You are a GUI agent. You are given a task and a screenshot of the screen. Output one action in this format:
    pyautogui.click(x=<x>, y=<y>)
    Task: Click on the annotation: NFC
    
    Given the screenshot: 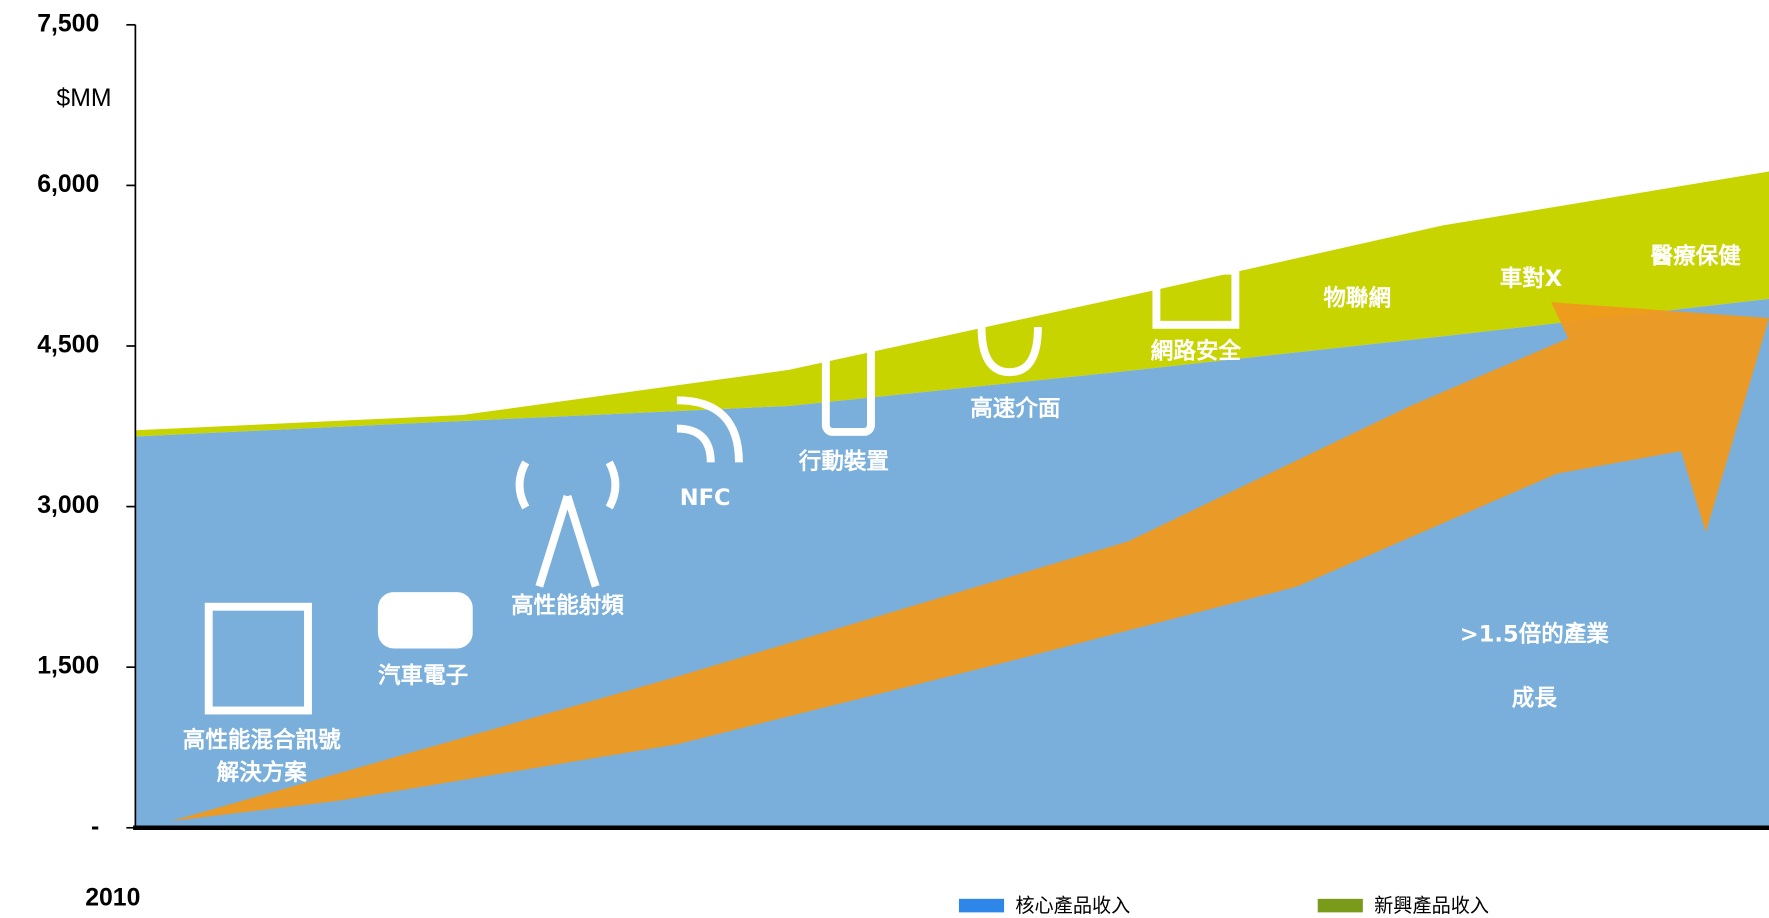 What is the action you would take?
    pyautogui.click(x=705, y=498)
    